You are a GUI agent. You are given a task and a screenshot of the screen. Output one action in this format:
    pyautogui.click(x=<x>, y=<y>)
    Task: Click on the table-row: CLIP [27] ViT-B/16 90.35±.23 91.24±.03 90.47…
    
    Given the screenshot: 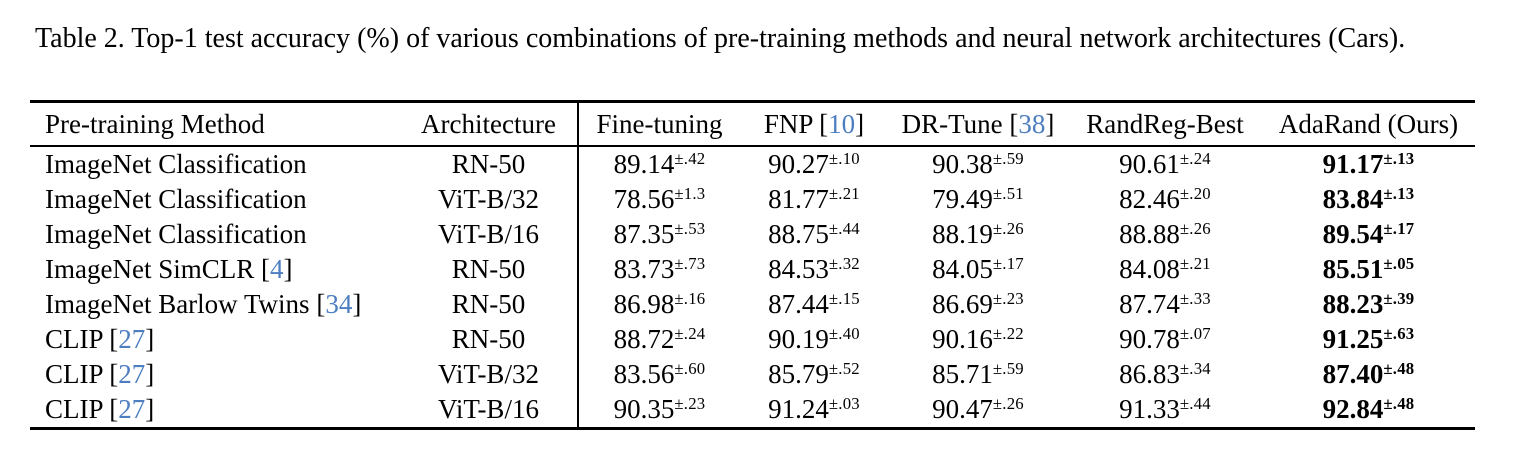 What is the action you would take?
    pyautogui.click(x=752, y=410)
    